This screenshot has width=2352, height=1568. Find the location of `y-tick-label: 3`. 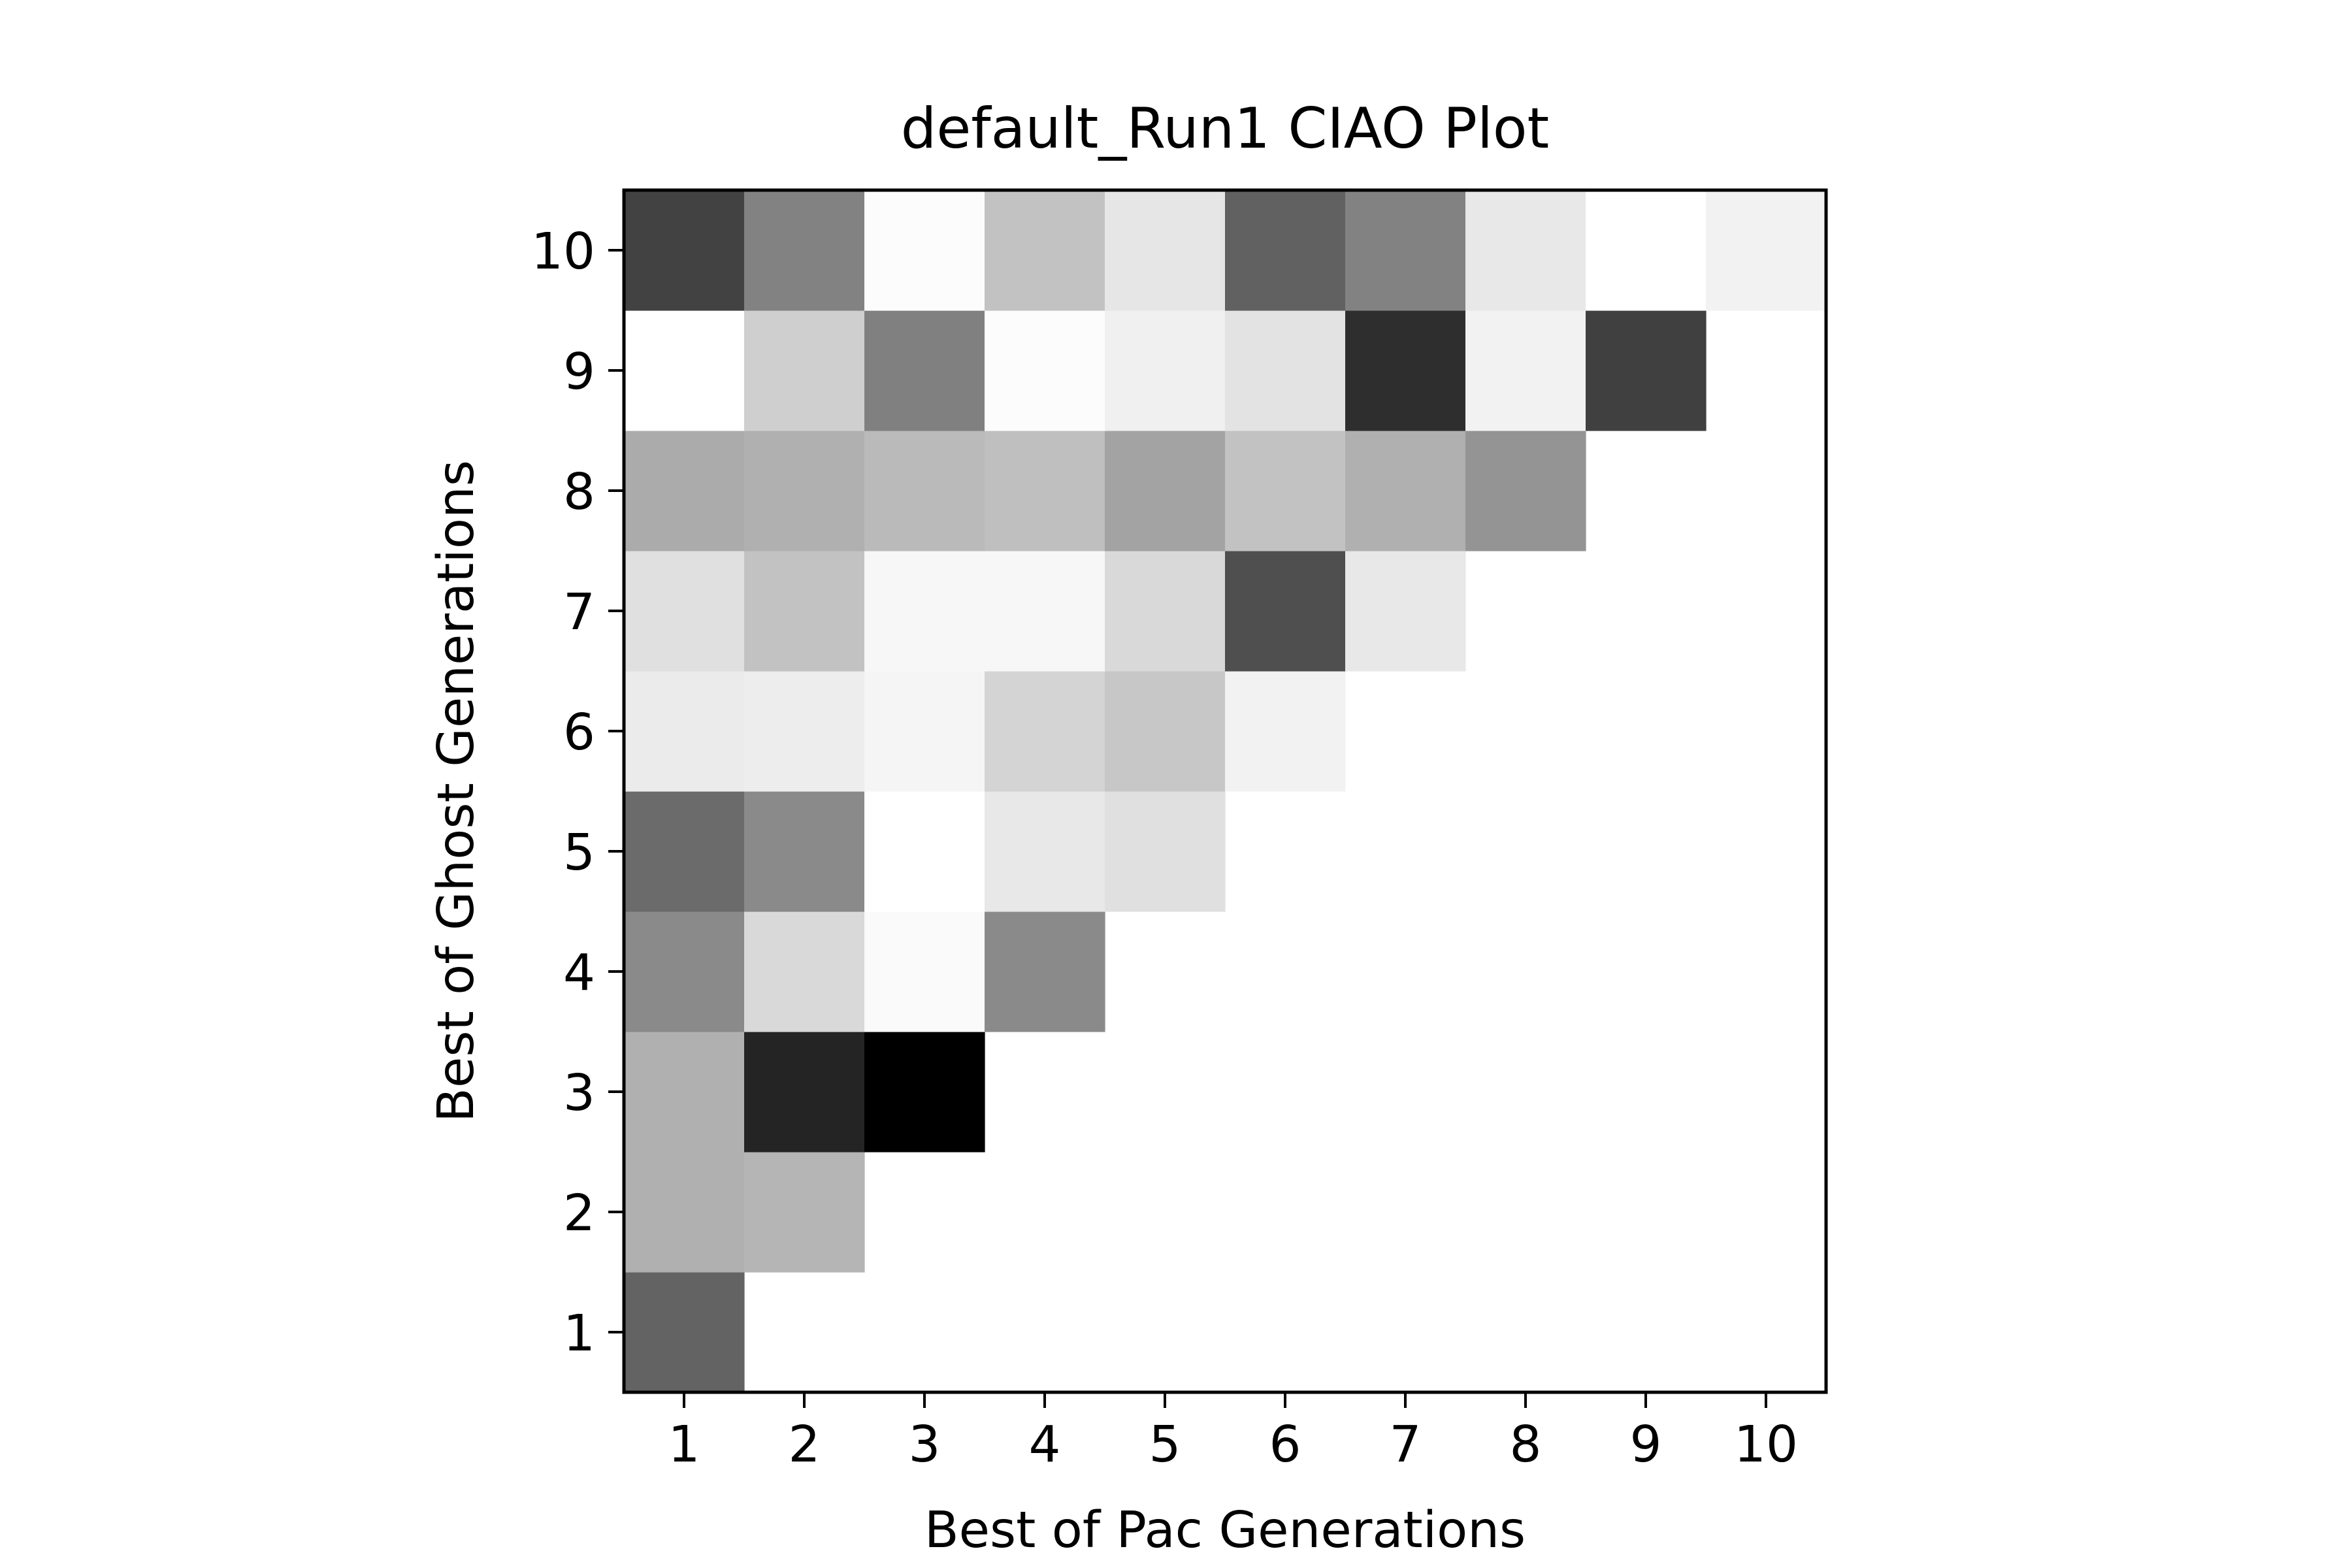

y-tick-label: 3 is located at coordinates (579, 1093).